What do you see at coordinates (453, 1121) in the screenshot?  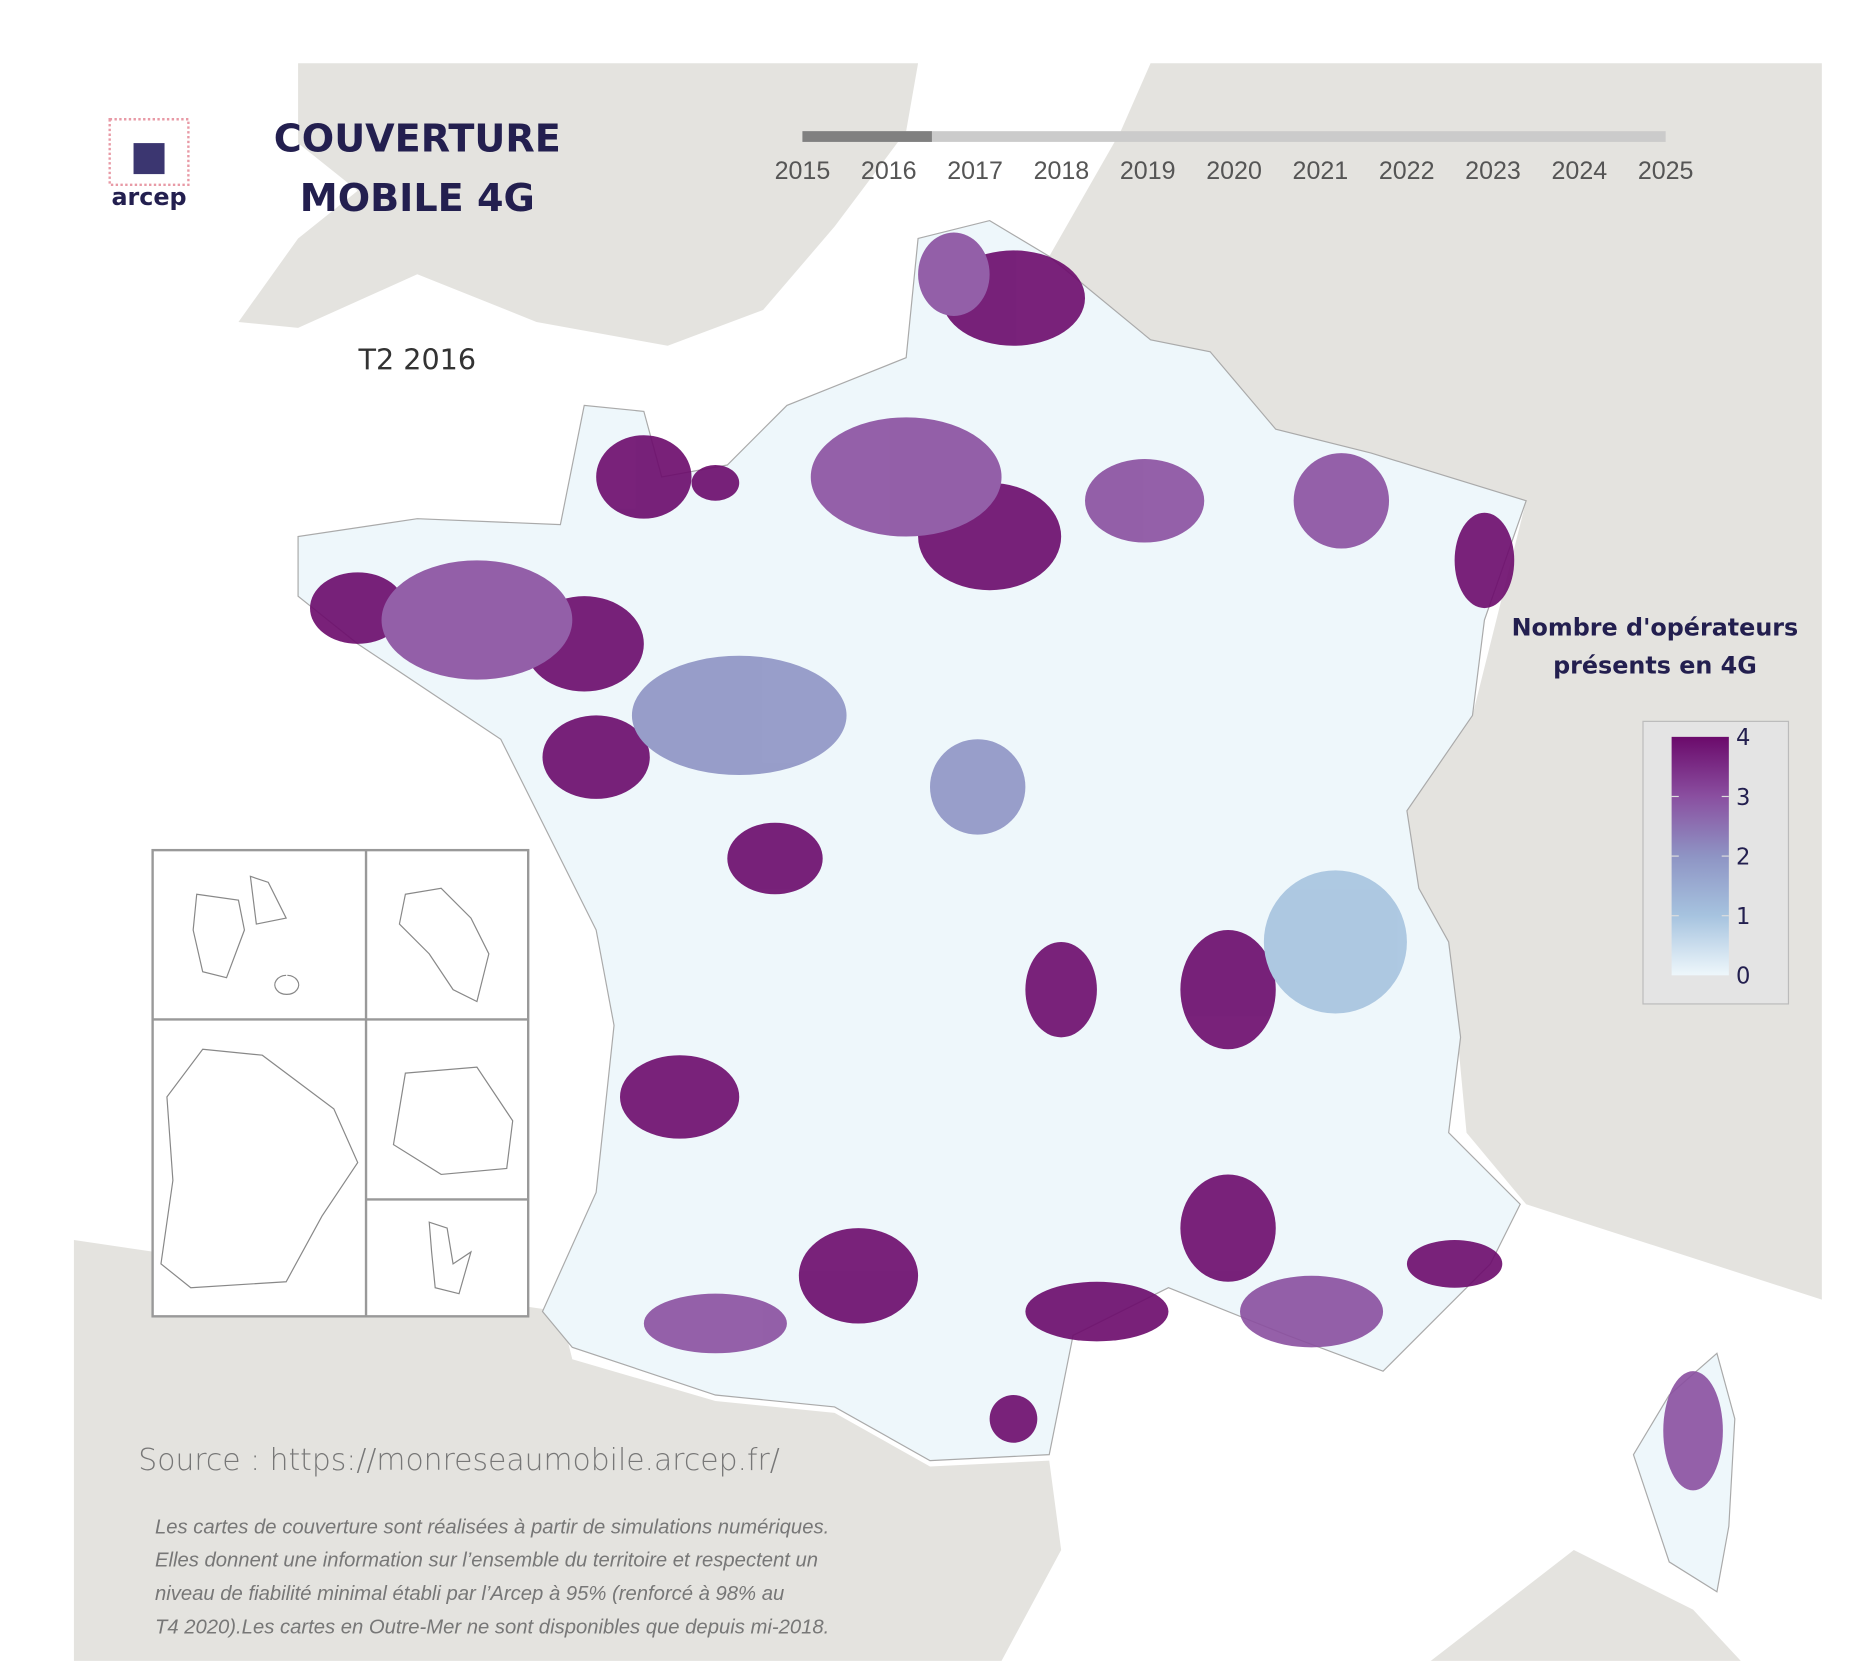 I see `inset-reunion` at bounding box center [453, 1121].